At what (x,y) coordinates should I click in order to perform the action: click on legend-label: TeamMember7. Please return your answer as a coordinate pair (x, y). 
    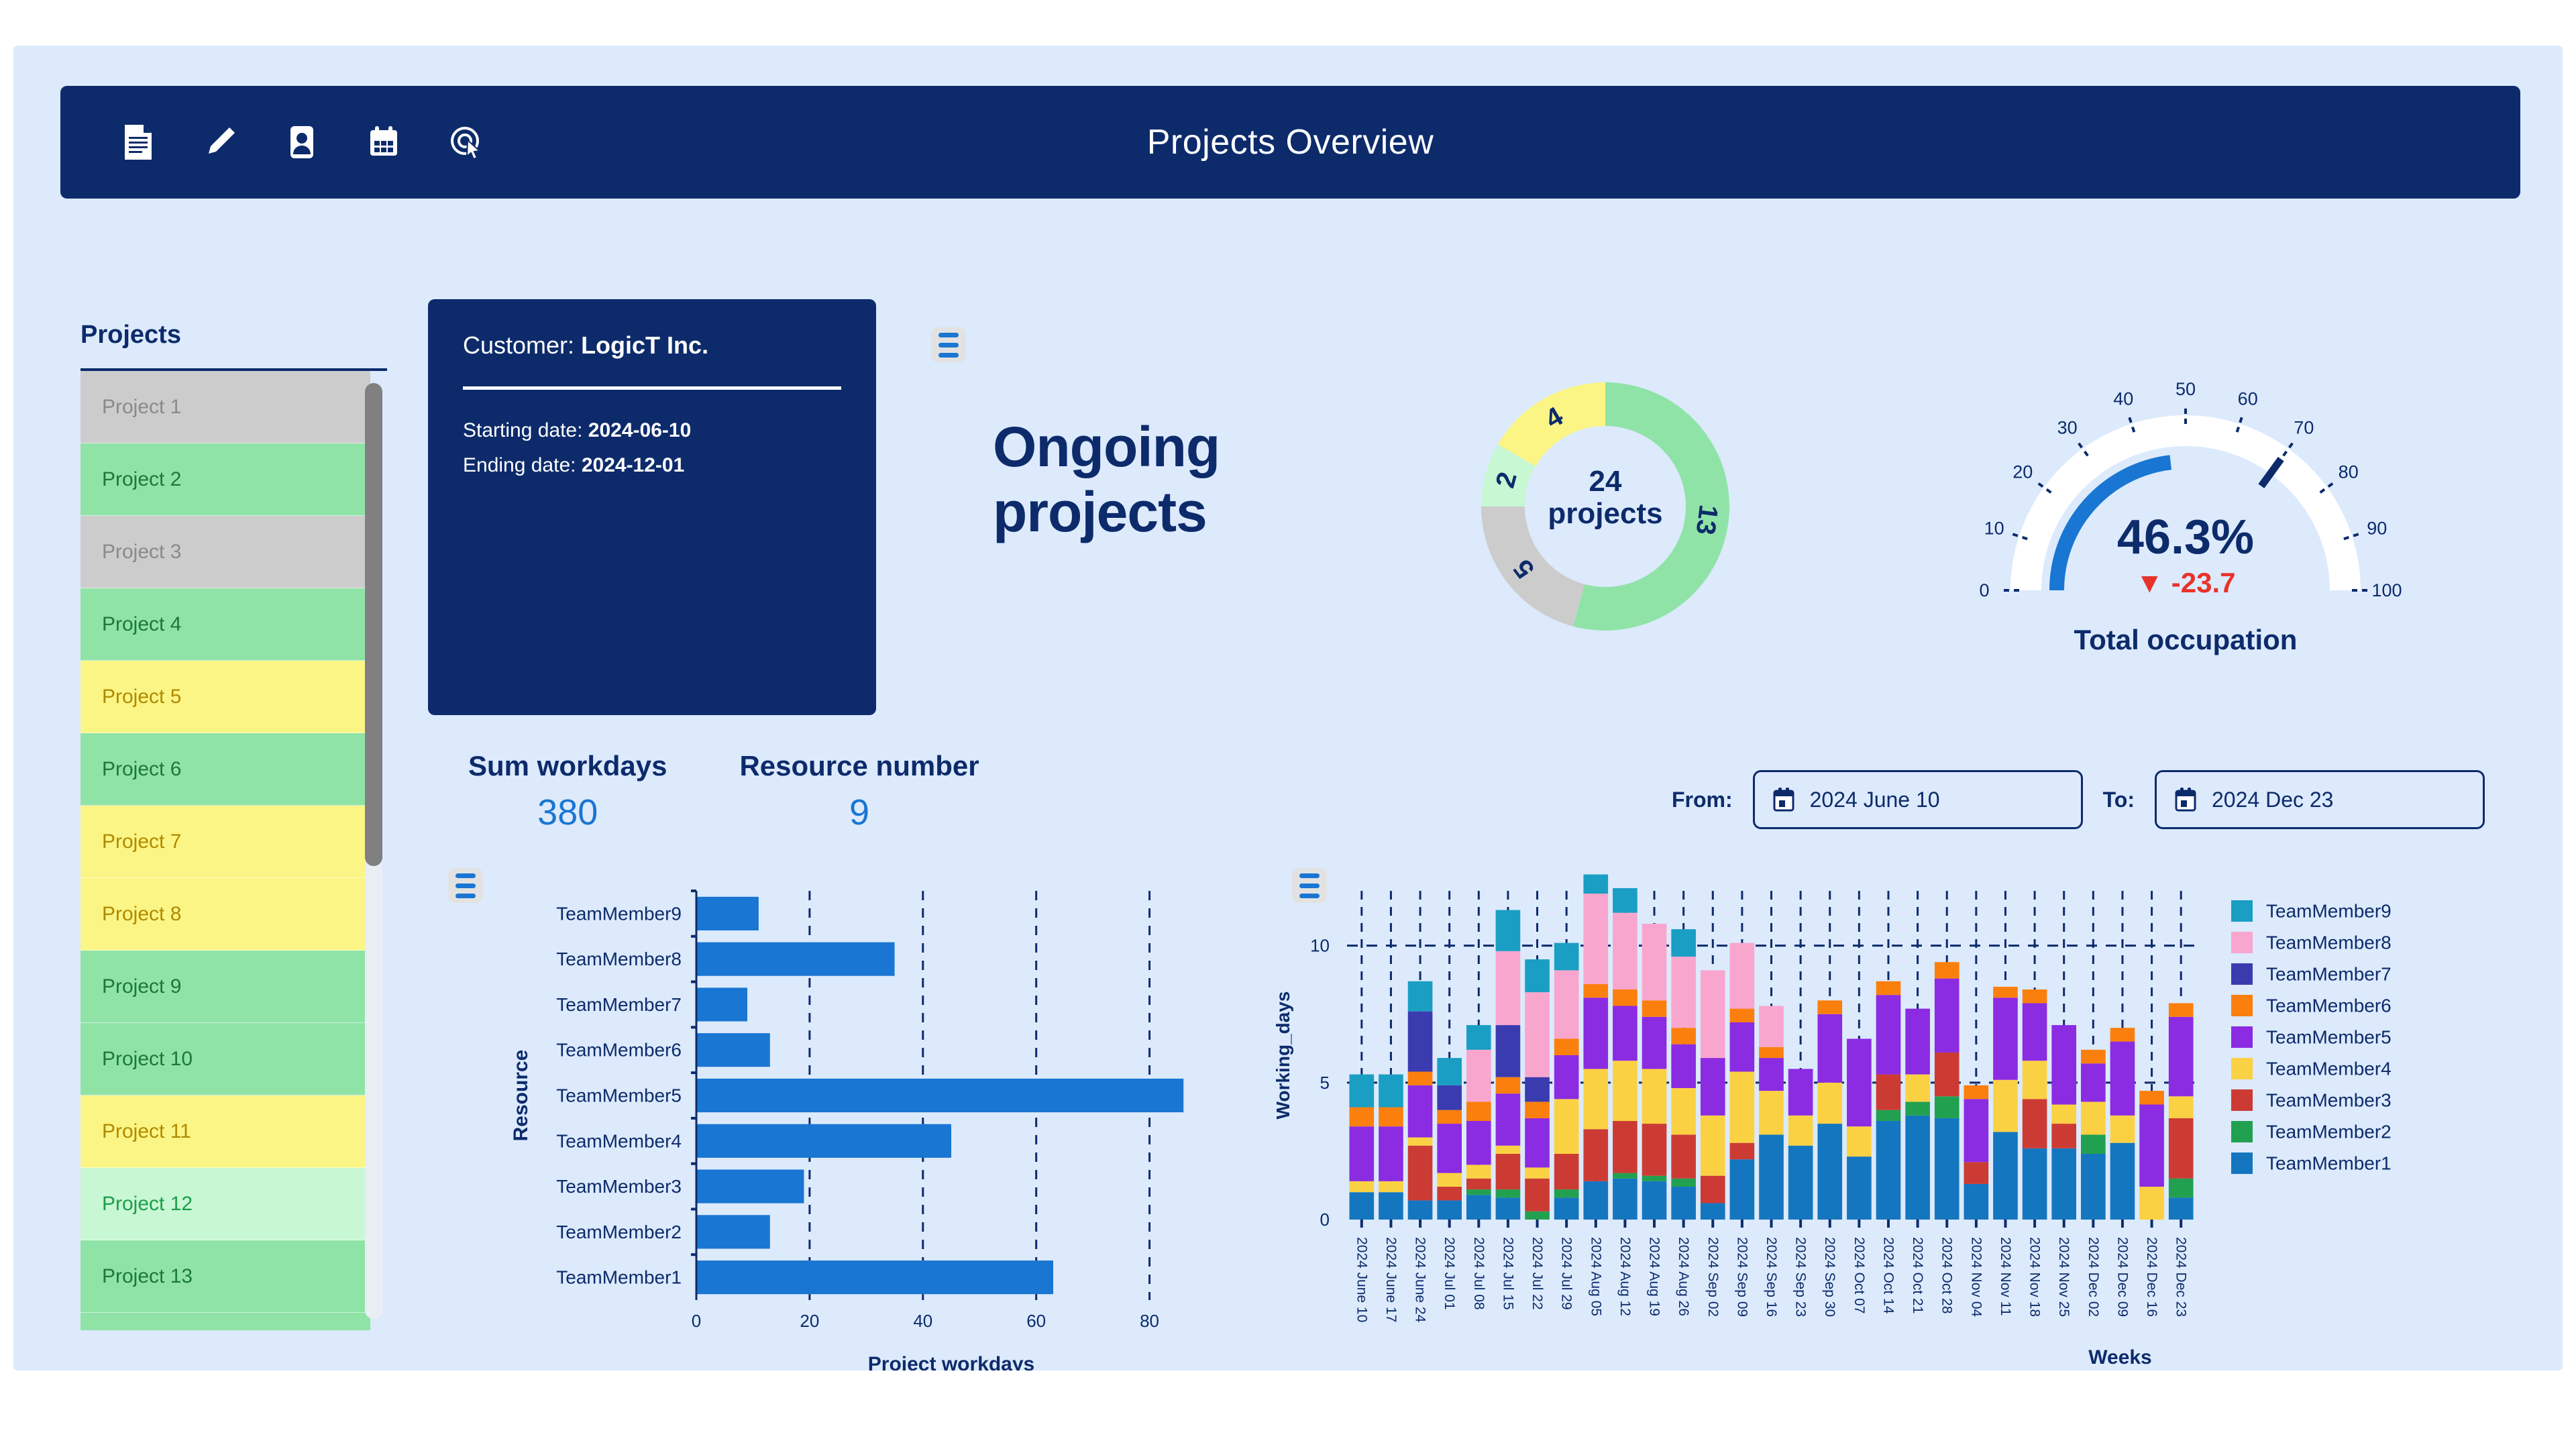
    Looking at the image, I should click on (2329, 974).